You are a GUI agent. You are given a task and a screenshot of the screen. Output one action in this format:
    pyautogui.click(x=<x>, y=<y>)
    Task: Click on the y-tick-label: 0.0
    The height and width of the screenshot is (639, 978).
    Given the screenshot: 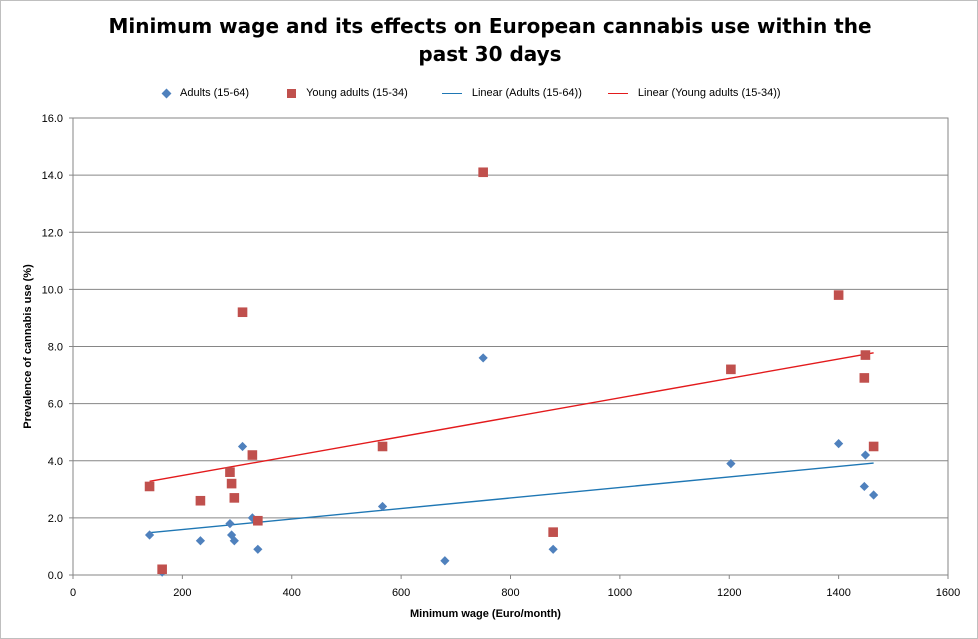 What is the action you would take?
    pyautogui.click(x=55, y=576)
    